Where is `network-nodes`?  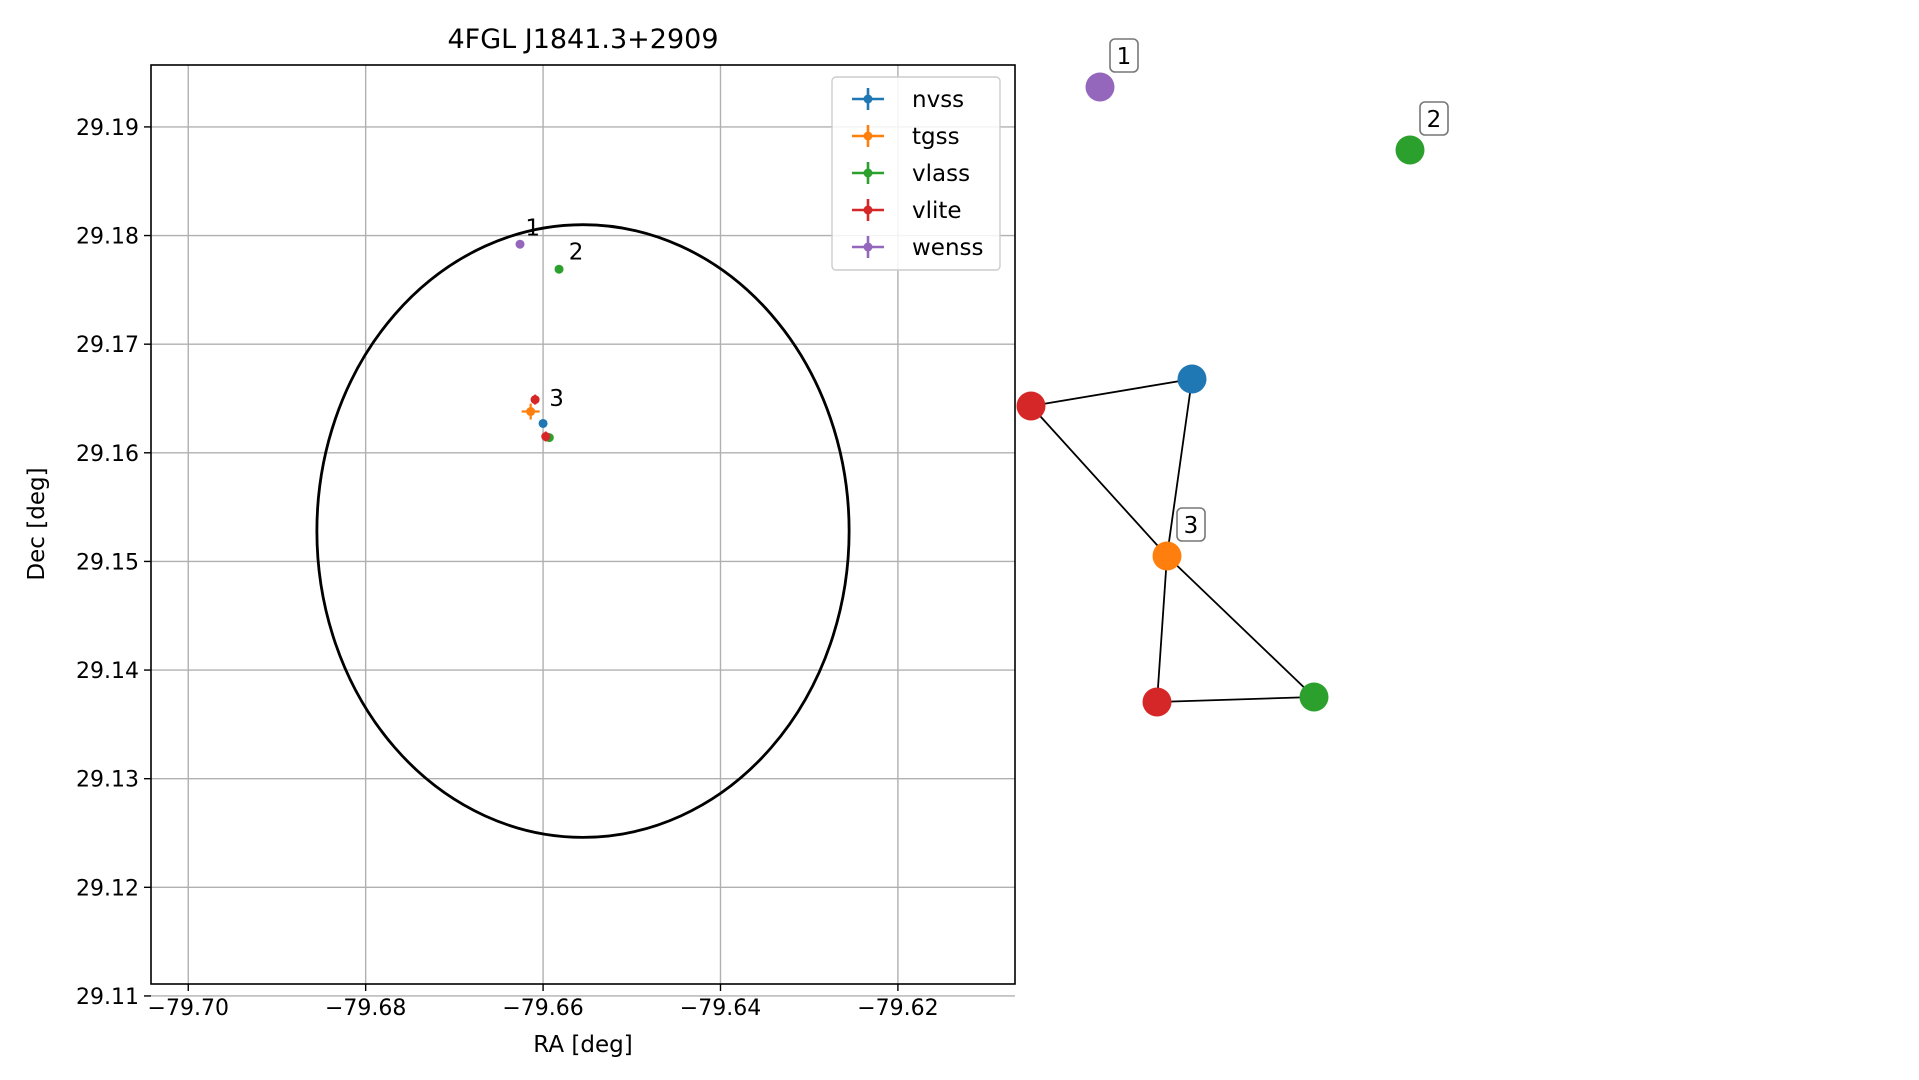
network-nodes is located at coordinates (1220, 394).